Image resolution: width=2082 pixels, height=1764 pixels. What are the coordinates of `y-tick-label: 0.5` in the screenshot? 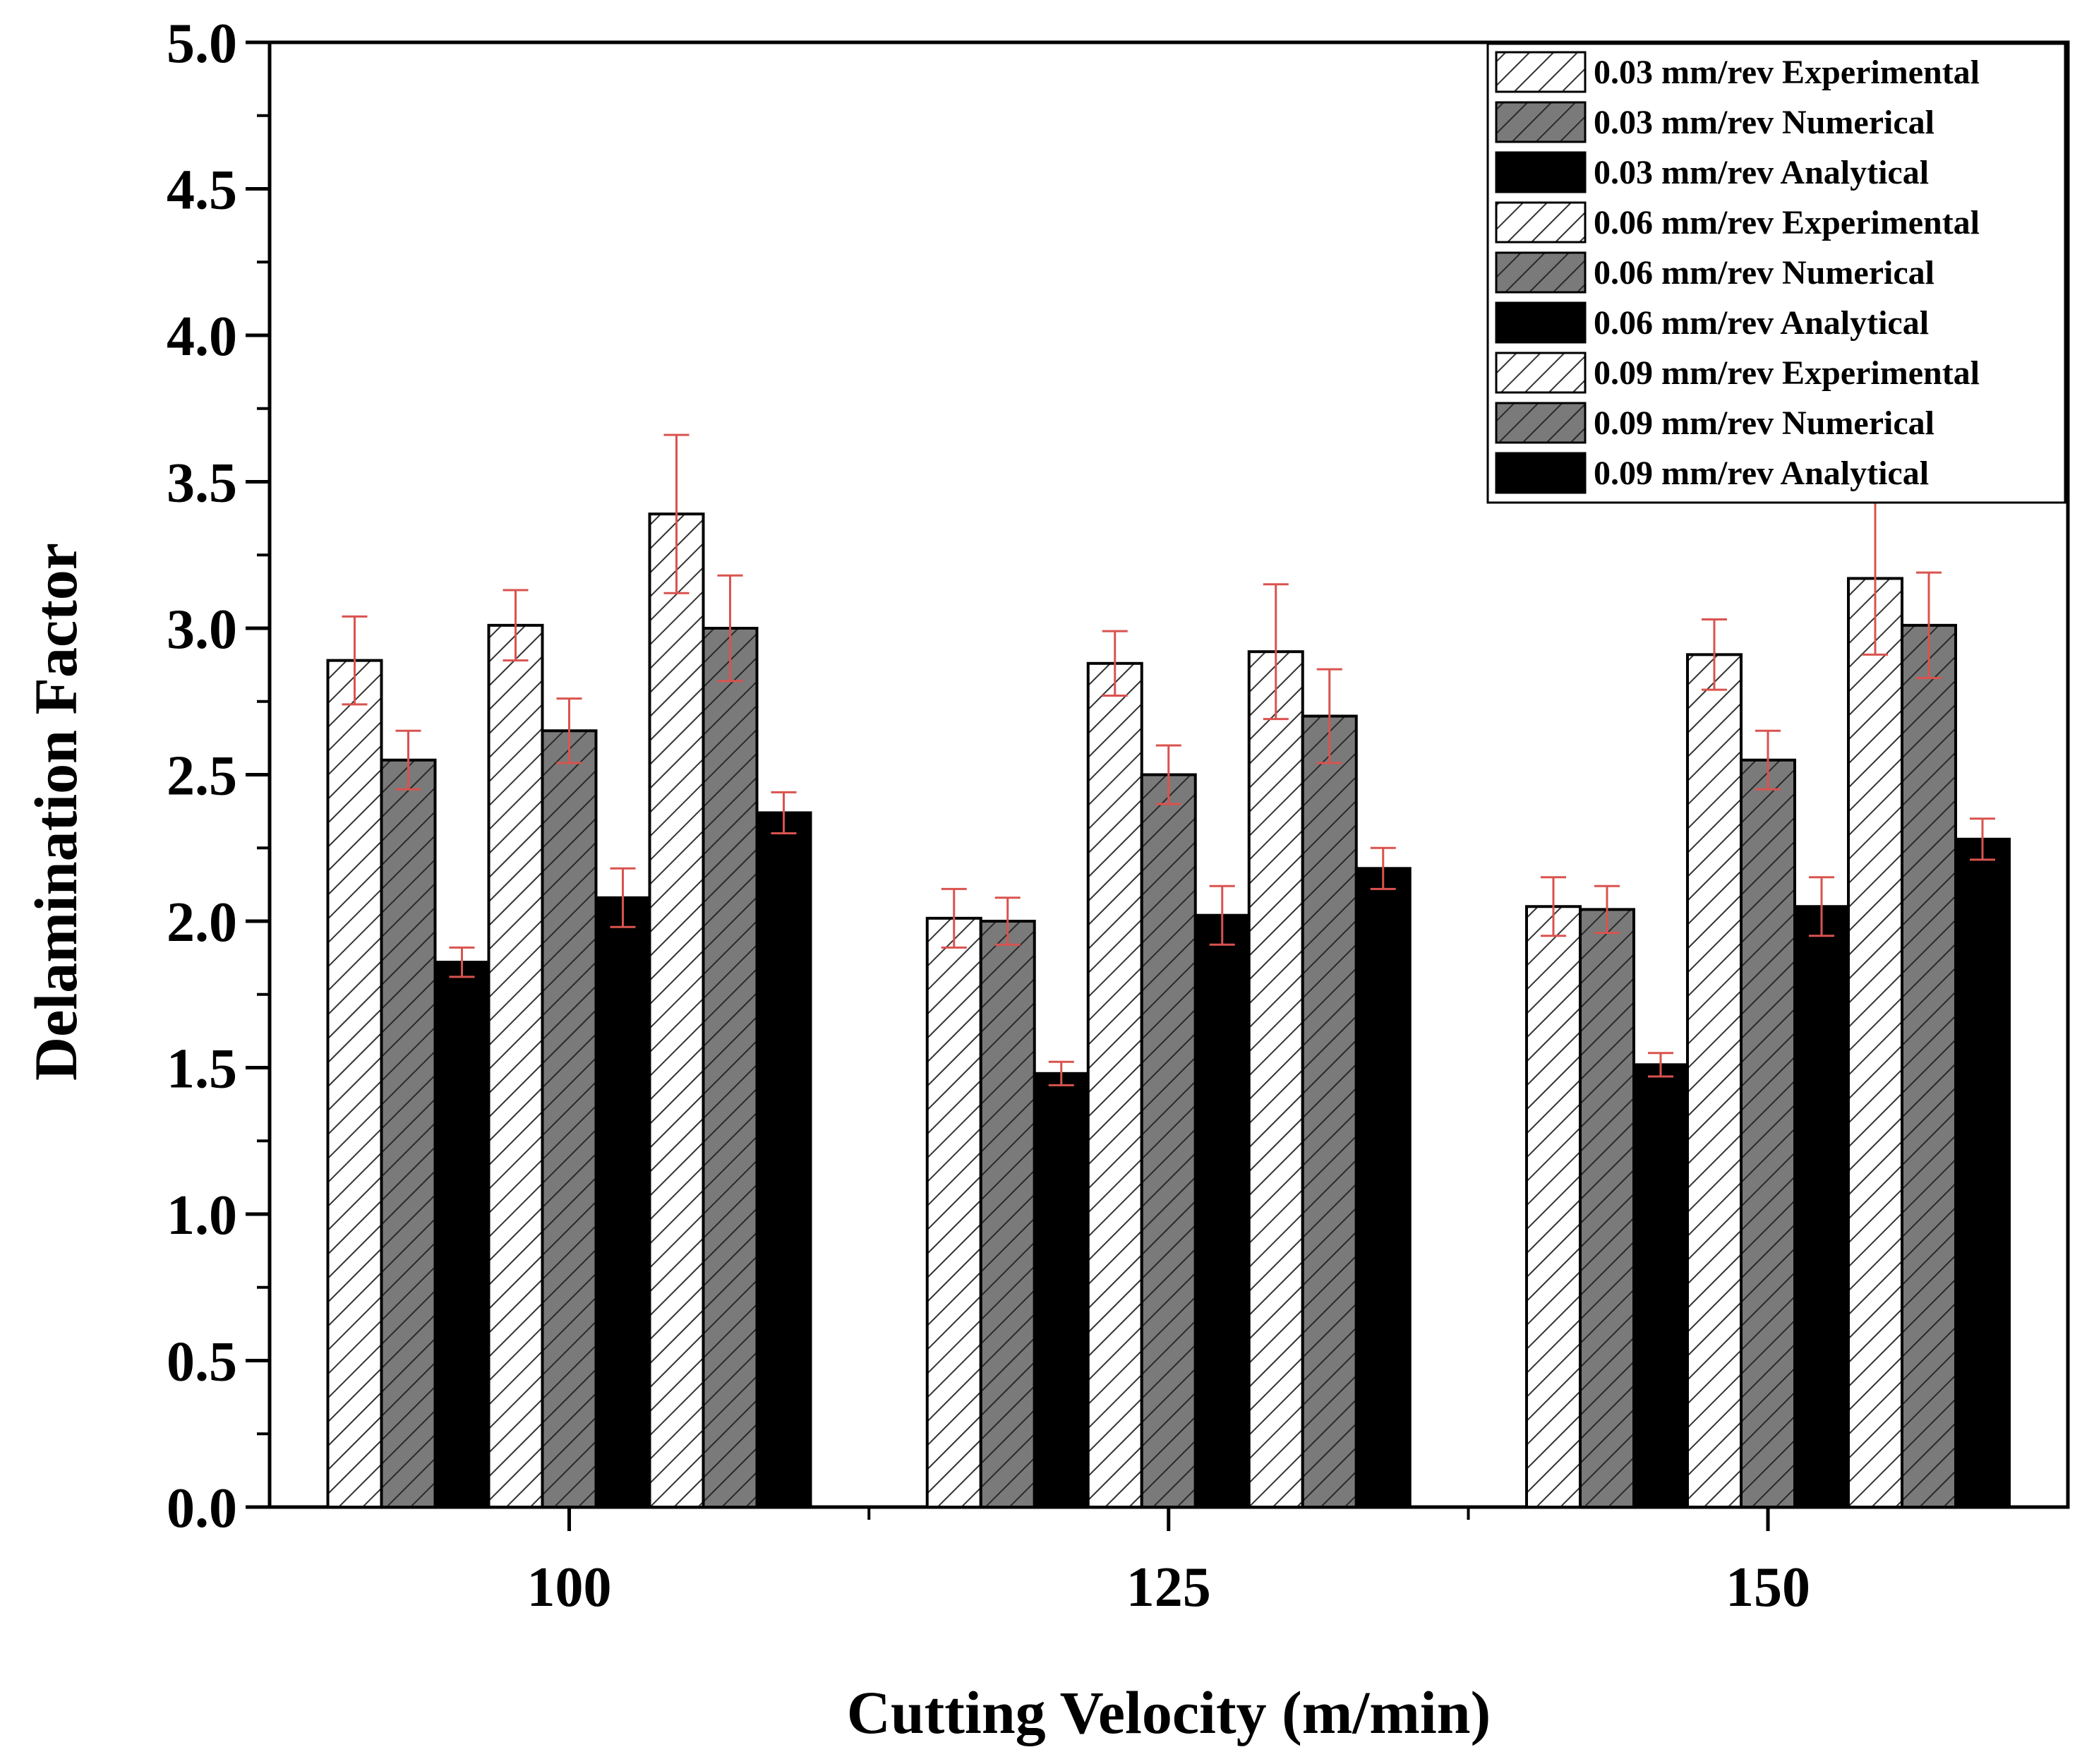 It's located at (202, 1362).